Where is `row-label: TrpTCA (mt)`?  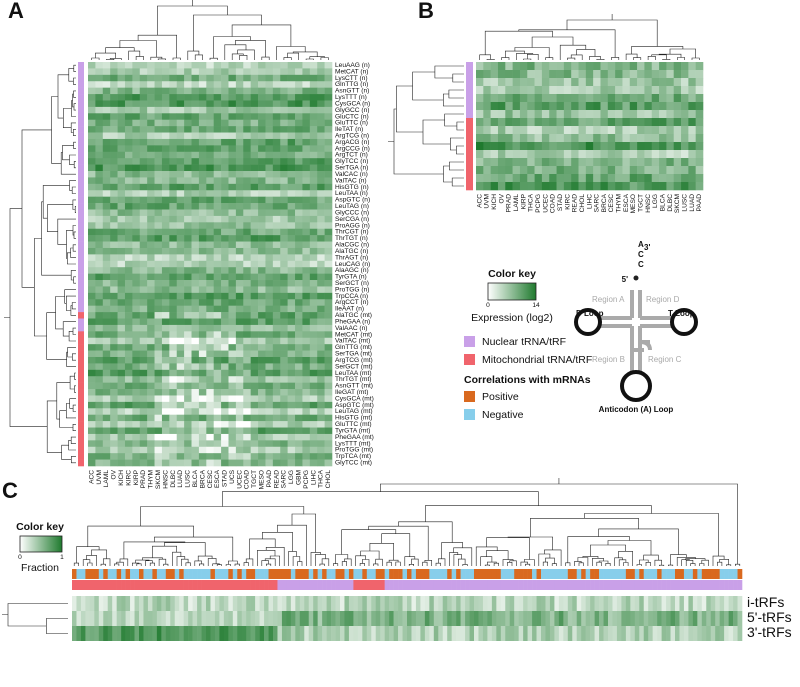
row-label: TrpTCA (mt) is located at coordinates (353, 456).